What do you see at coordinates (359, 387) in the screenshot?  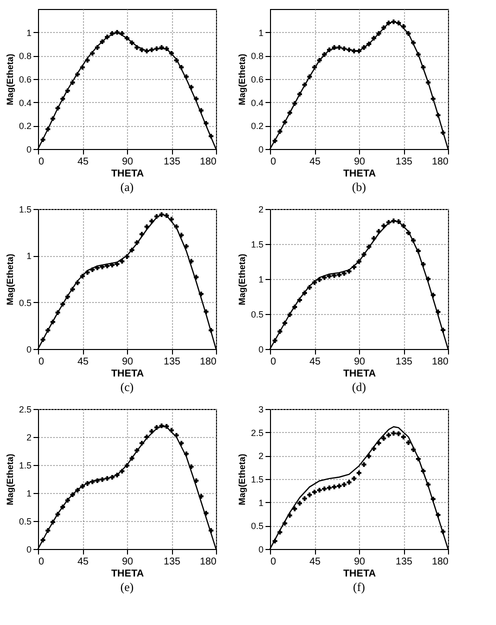 I see `text: (d)` at bounding box center [359, 387].